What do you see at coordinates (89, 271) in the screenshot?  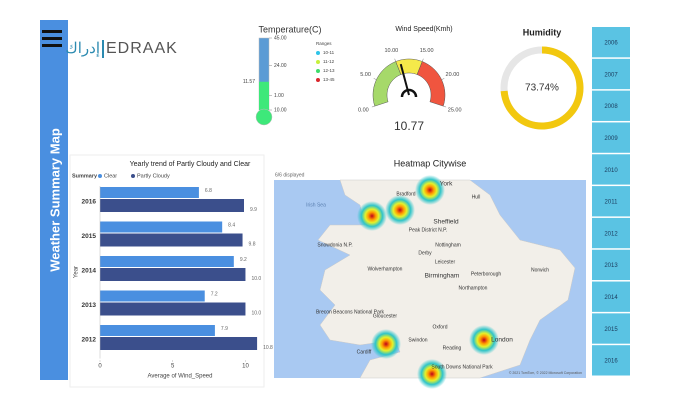 I see `y-tick-label: 2014` at bounding box center [89, 271].